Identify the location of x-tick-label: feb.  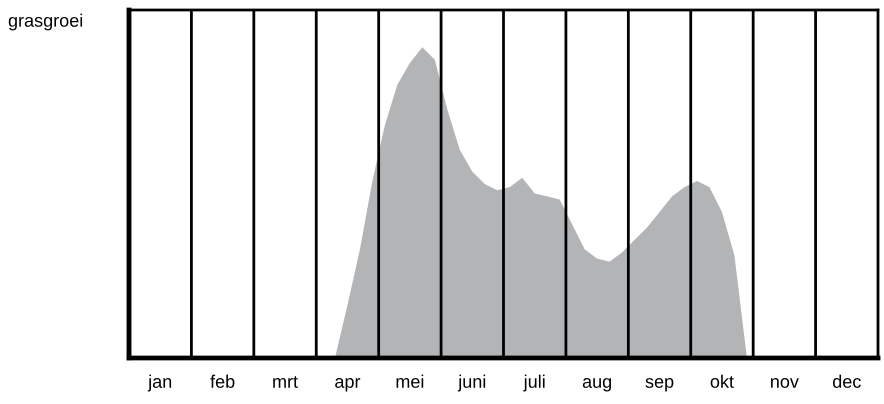
(222, 381).